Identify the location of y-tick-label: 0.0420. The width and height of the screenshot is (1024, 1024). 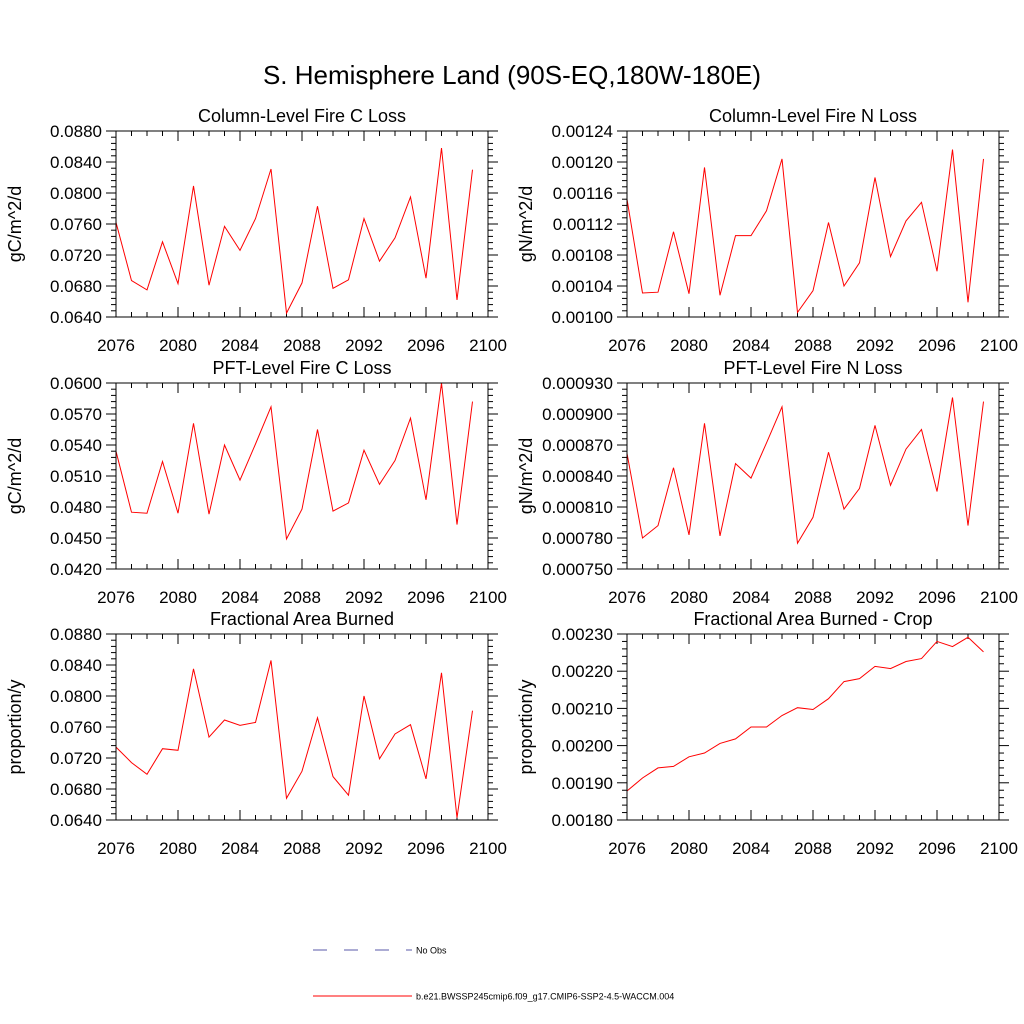
(76, 569).